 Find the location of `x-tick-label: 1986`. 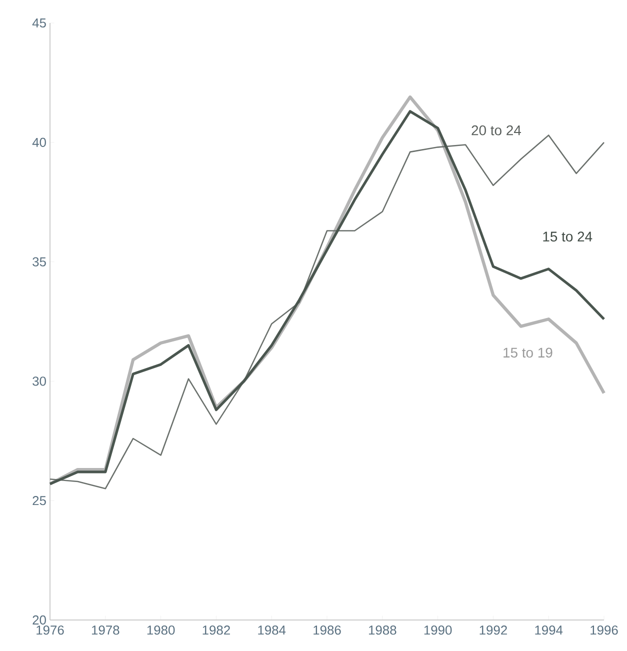

x-tick-label: 1986 is located at coordinates (327, 630).